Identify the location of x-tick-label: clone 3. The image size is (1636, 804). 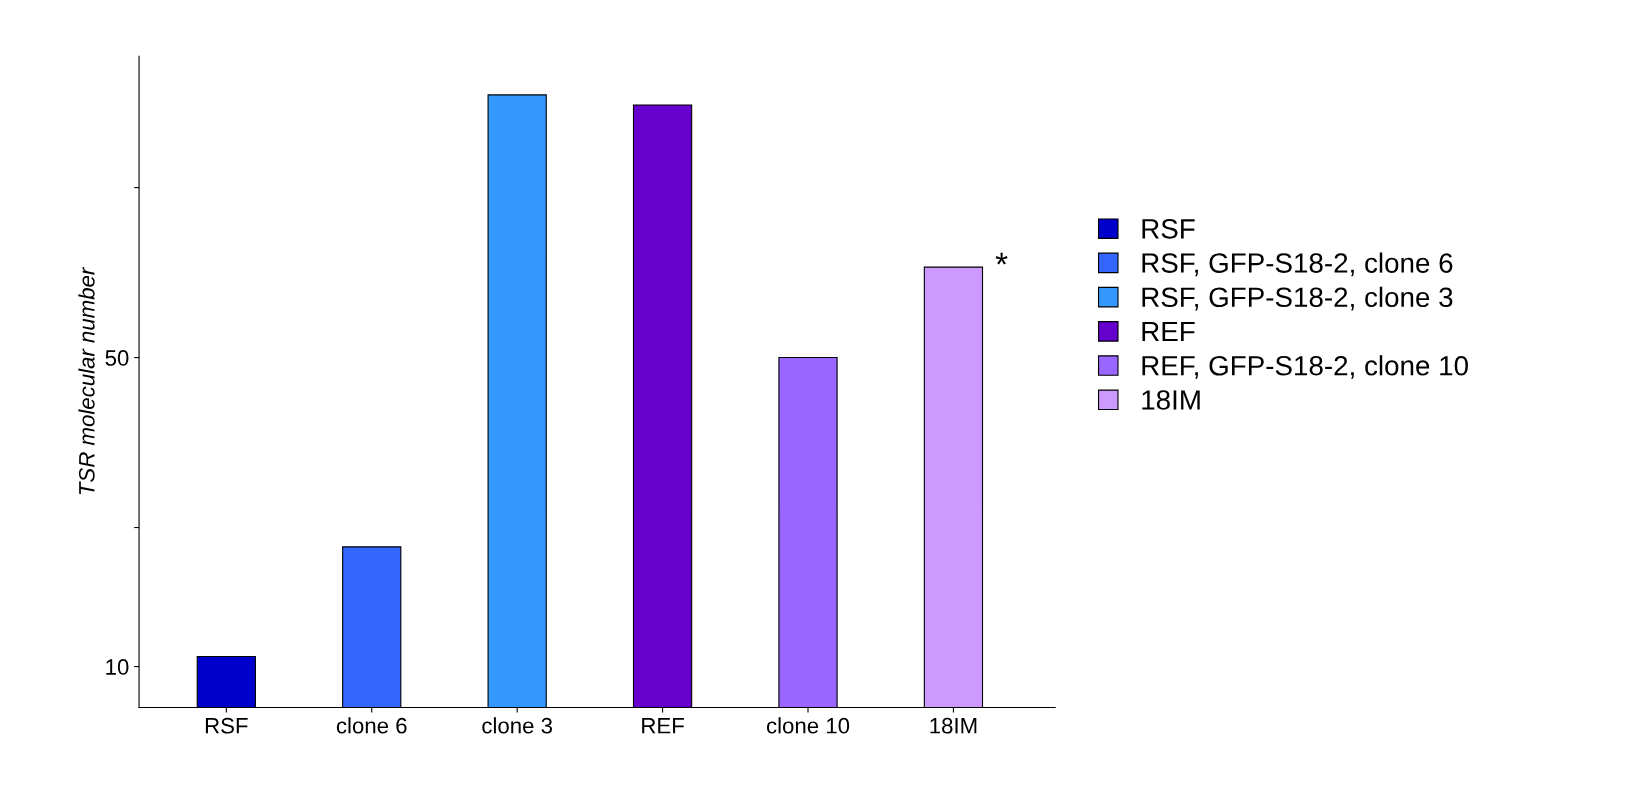
(517, 725).